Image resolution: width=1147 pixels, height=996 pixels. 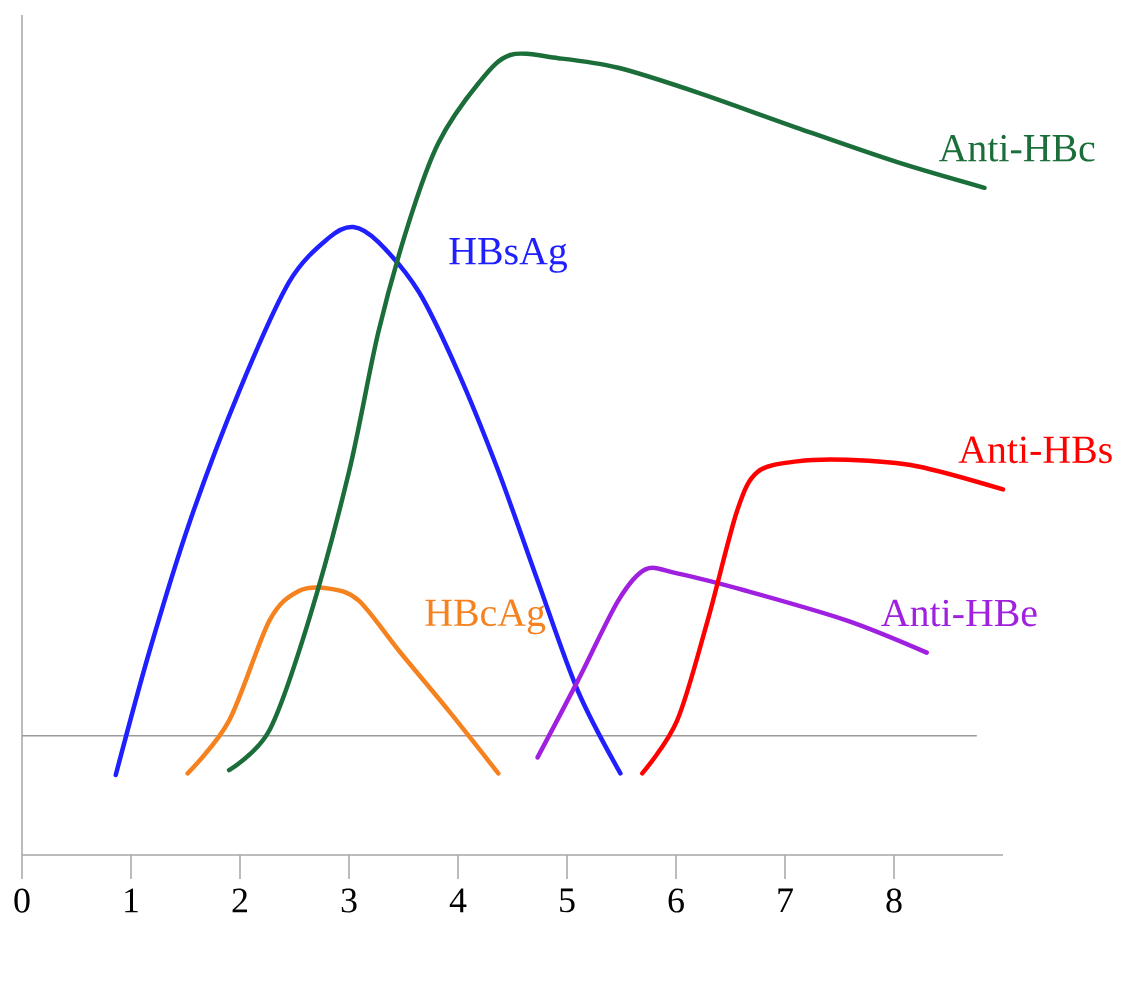 I want to click on x-tick-label: 2, so click(x=239, y=900).